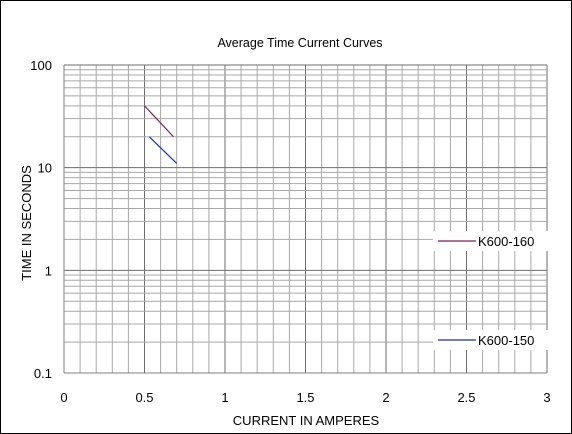 Image resolution: width=572 pixels, height=434 pixels. What do you see at coordinates (63, 397) in the screenshot?
I see `x-tick-label: 0` at bounding box center [63, 397].